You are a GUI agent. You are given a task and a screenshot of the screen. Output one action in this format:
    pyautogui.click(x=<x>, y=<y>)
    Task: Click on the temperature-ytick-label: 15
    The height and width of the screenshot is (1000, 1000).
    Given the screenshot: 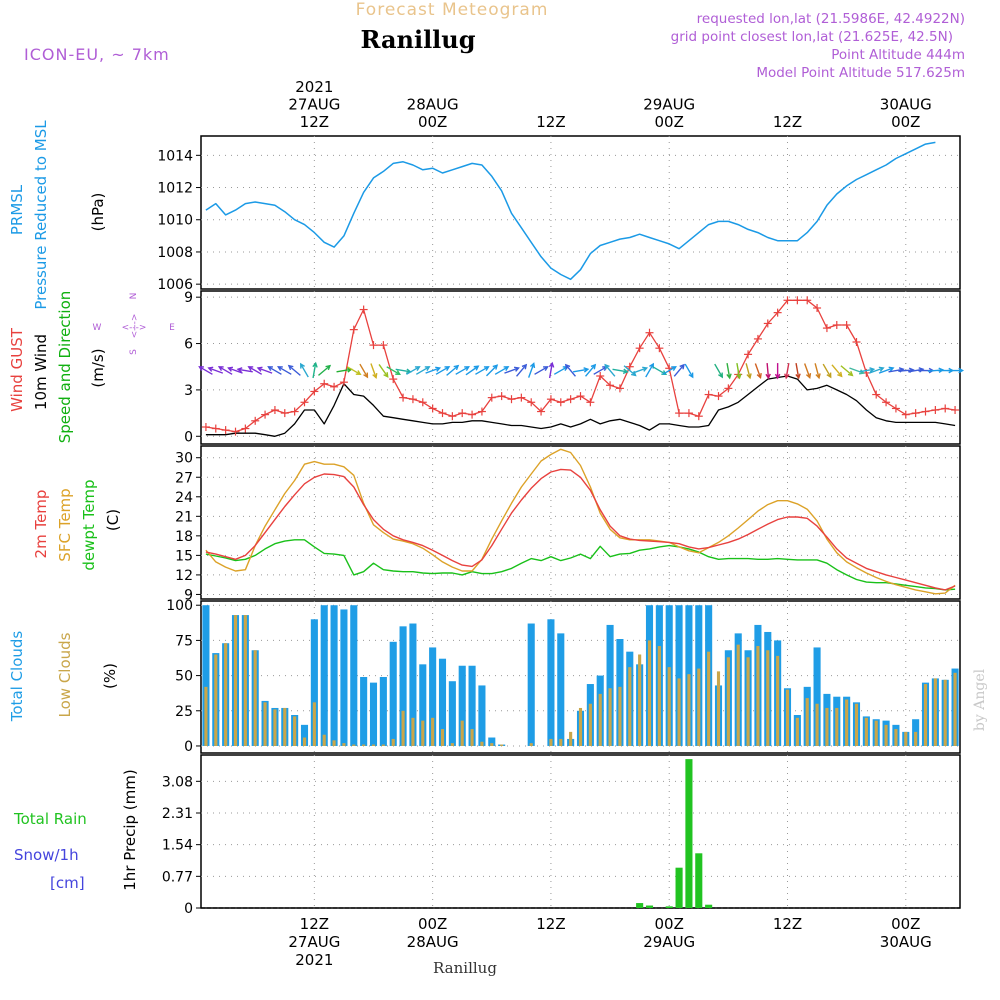 What is the action you would take?
    pyautogui.click(x=184, y=556)
    